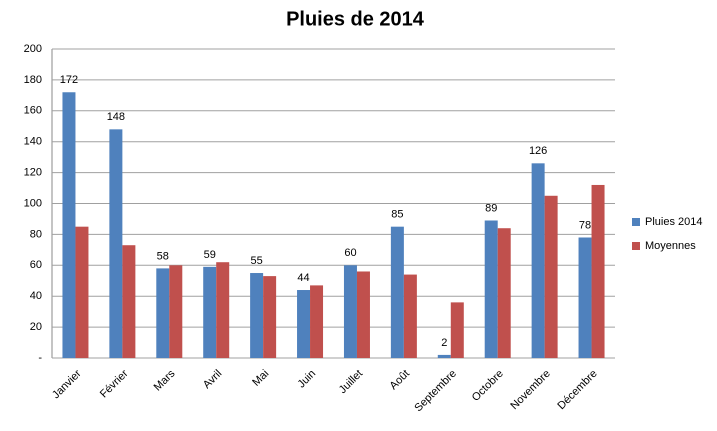 The height and width of the screenshot is (431, 717). What do you see at coordinates (400, 380) in the screenshot?
I see `x-tick-label: Août` at bounding box center [400, 380].